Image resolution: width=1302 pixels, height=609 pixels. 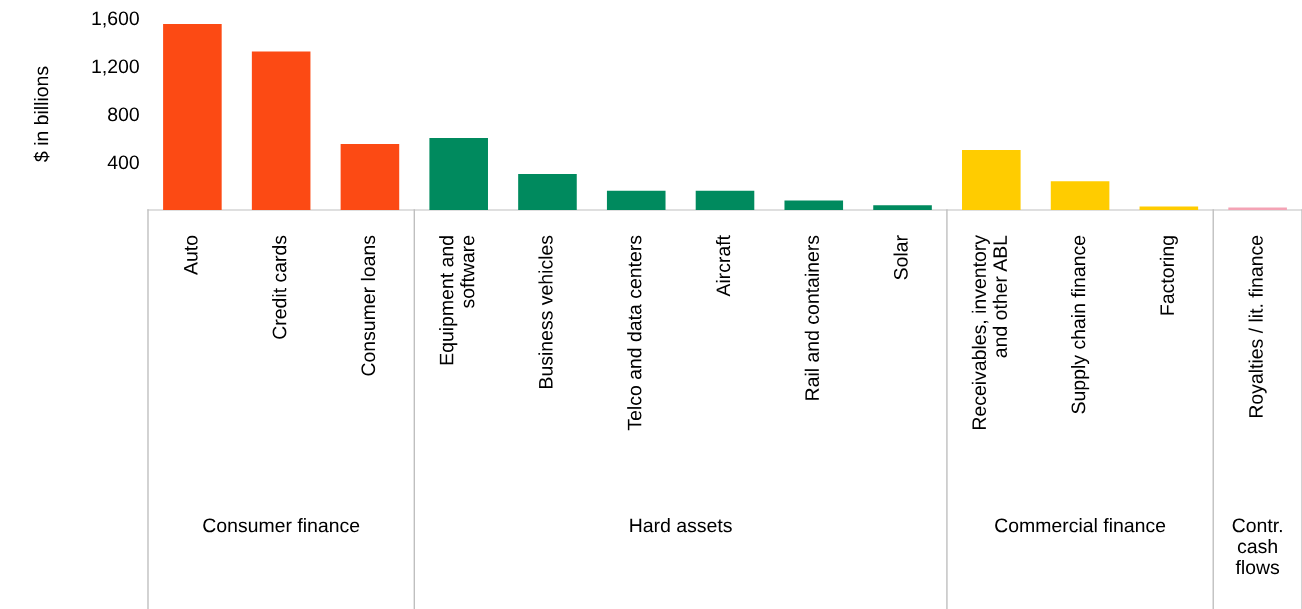 What do you see at coordinates (1080, 324) in the screenshot?
I see `x-tick-label: Supply chain finance` at bounding box center [1080, 324].